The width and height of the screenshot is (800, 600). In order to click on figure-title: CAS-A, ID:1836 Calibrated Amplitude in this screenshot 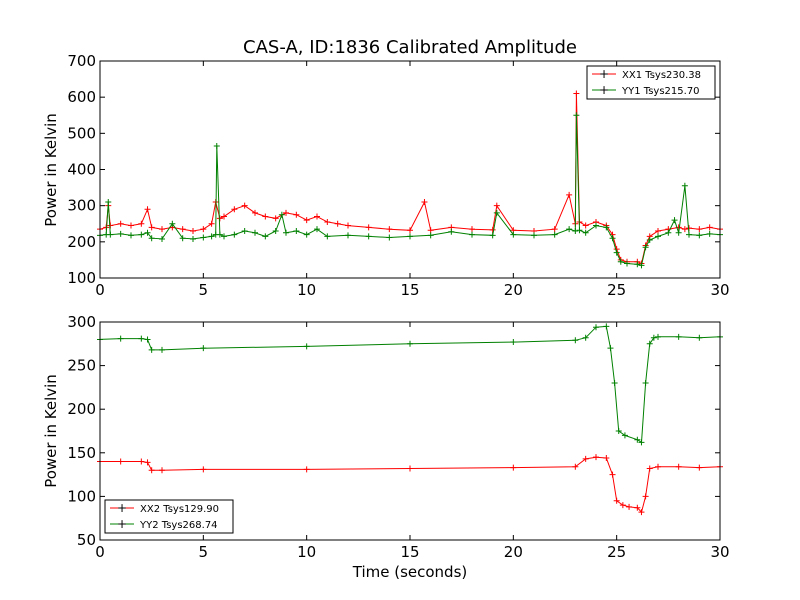, I will do `click(410, 47)`.